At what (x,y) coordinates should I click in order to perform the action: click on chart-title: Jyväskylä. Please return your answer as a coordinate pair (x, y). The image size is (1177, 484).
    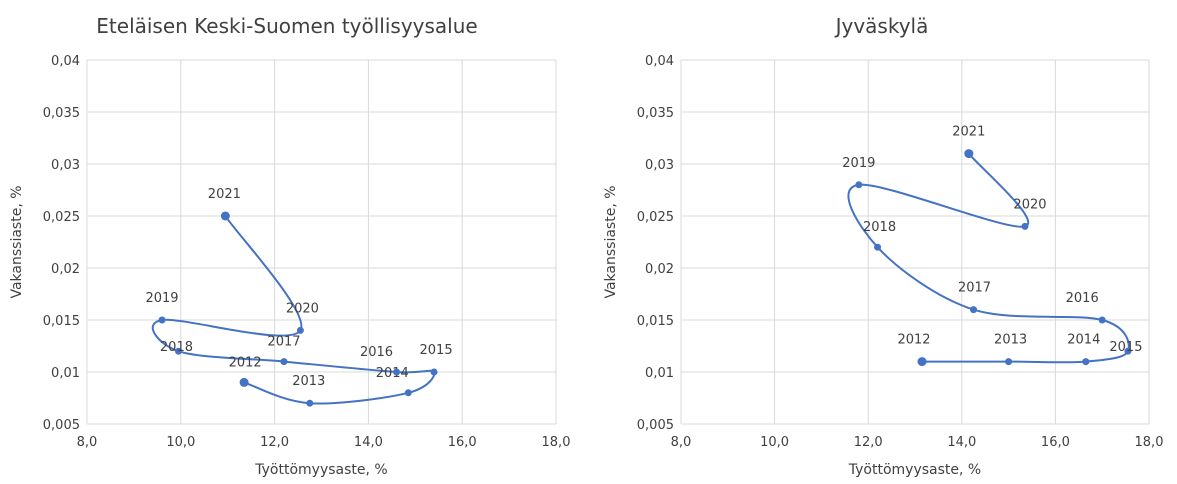
    Looking at the image, I should click on (881, 26).